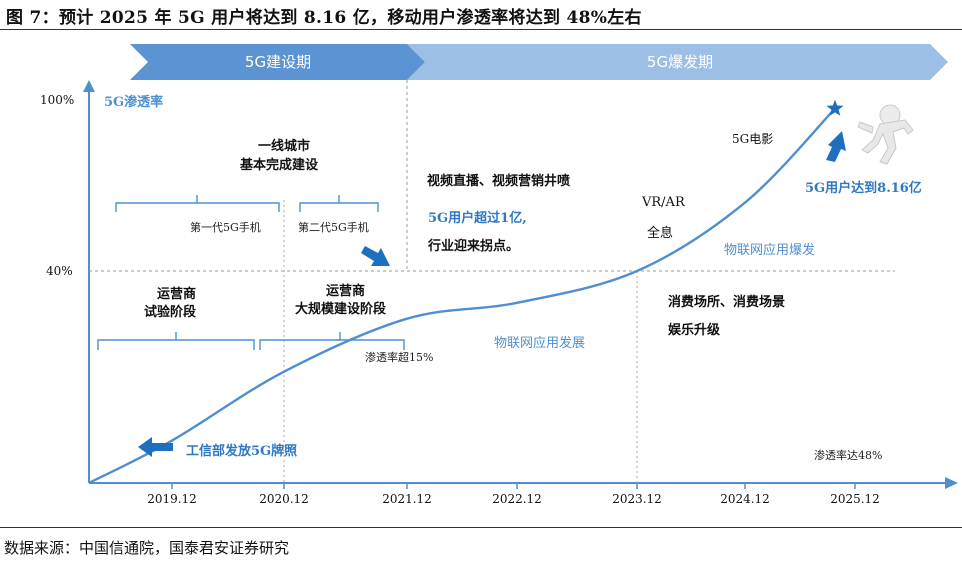 The width and height of the screenshot is (962, 564). Describe the element at coordinates (637, 499) in the screenshot. I see `x-tick-label: 2023.12` at that location.